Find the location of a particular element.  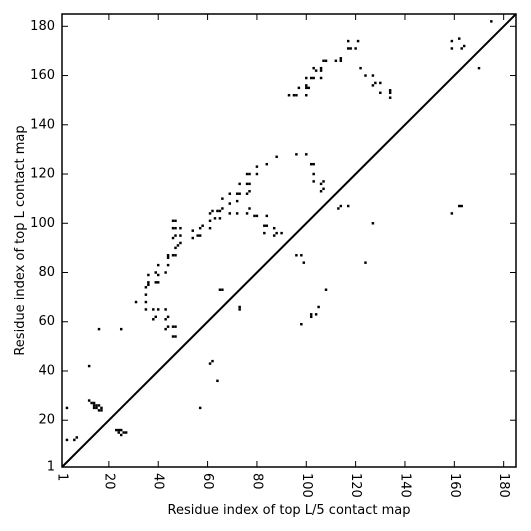

x-tick-label: 40 is located at coordinates (158, 481).